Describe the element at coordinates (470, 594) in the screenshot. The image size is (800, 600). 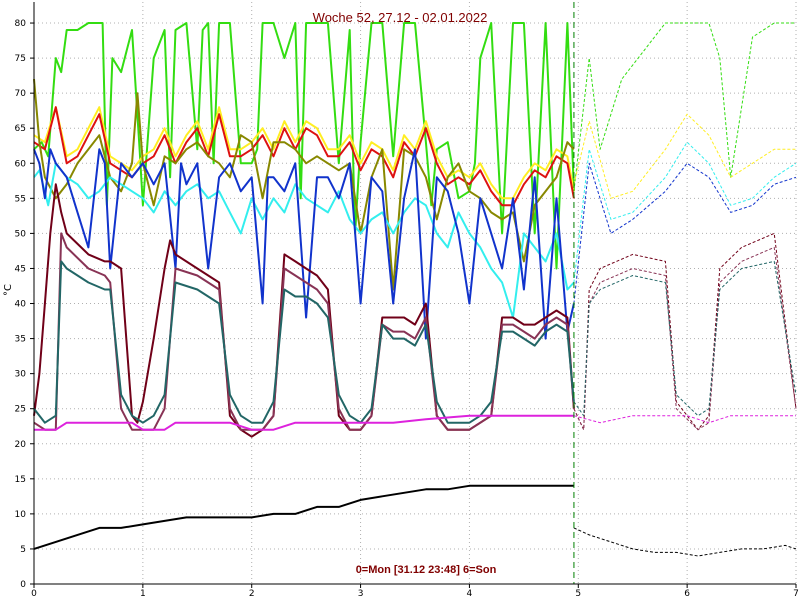
I see `x-tick-label: 4` at that location.